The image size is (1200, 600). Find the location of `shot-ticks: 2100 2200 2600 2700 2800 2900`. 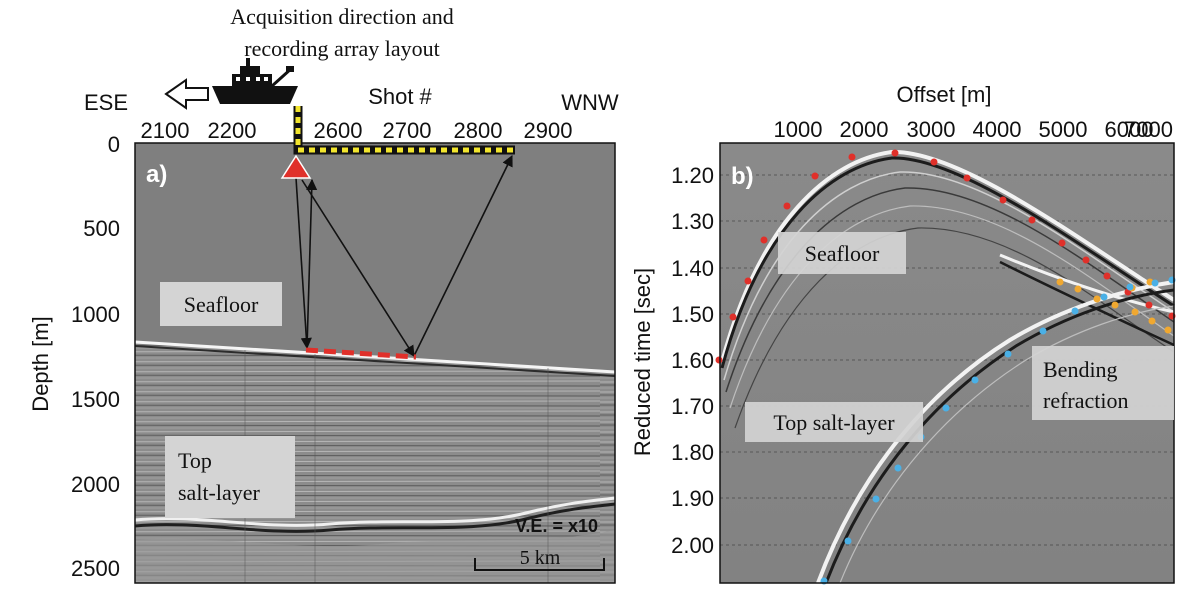

shot-ticks: 2100 2200 2600 2700 2800 2900 is located at coordinates (357, 130).